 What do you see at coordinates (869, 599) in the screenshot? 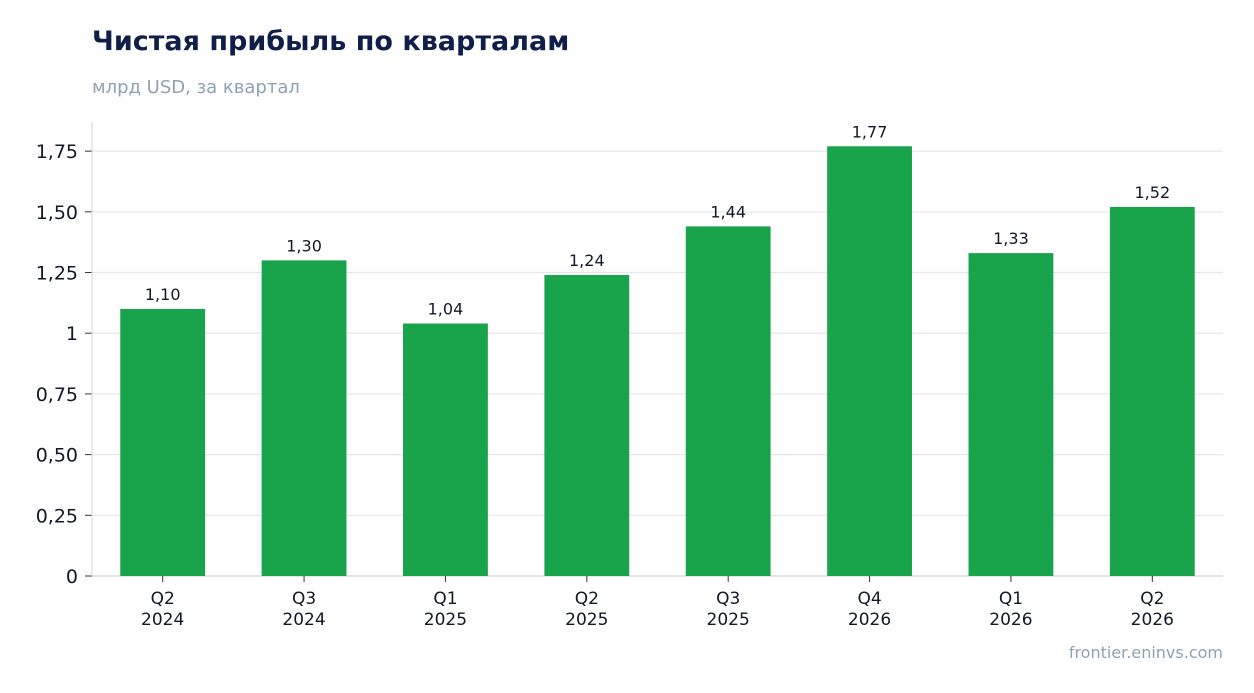
I see `x-tick-label-quarter: Q4` at bounding box center [869, 599].